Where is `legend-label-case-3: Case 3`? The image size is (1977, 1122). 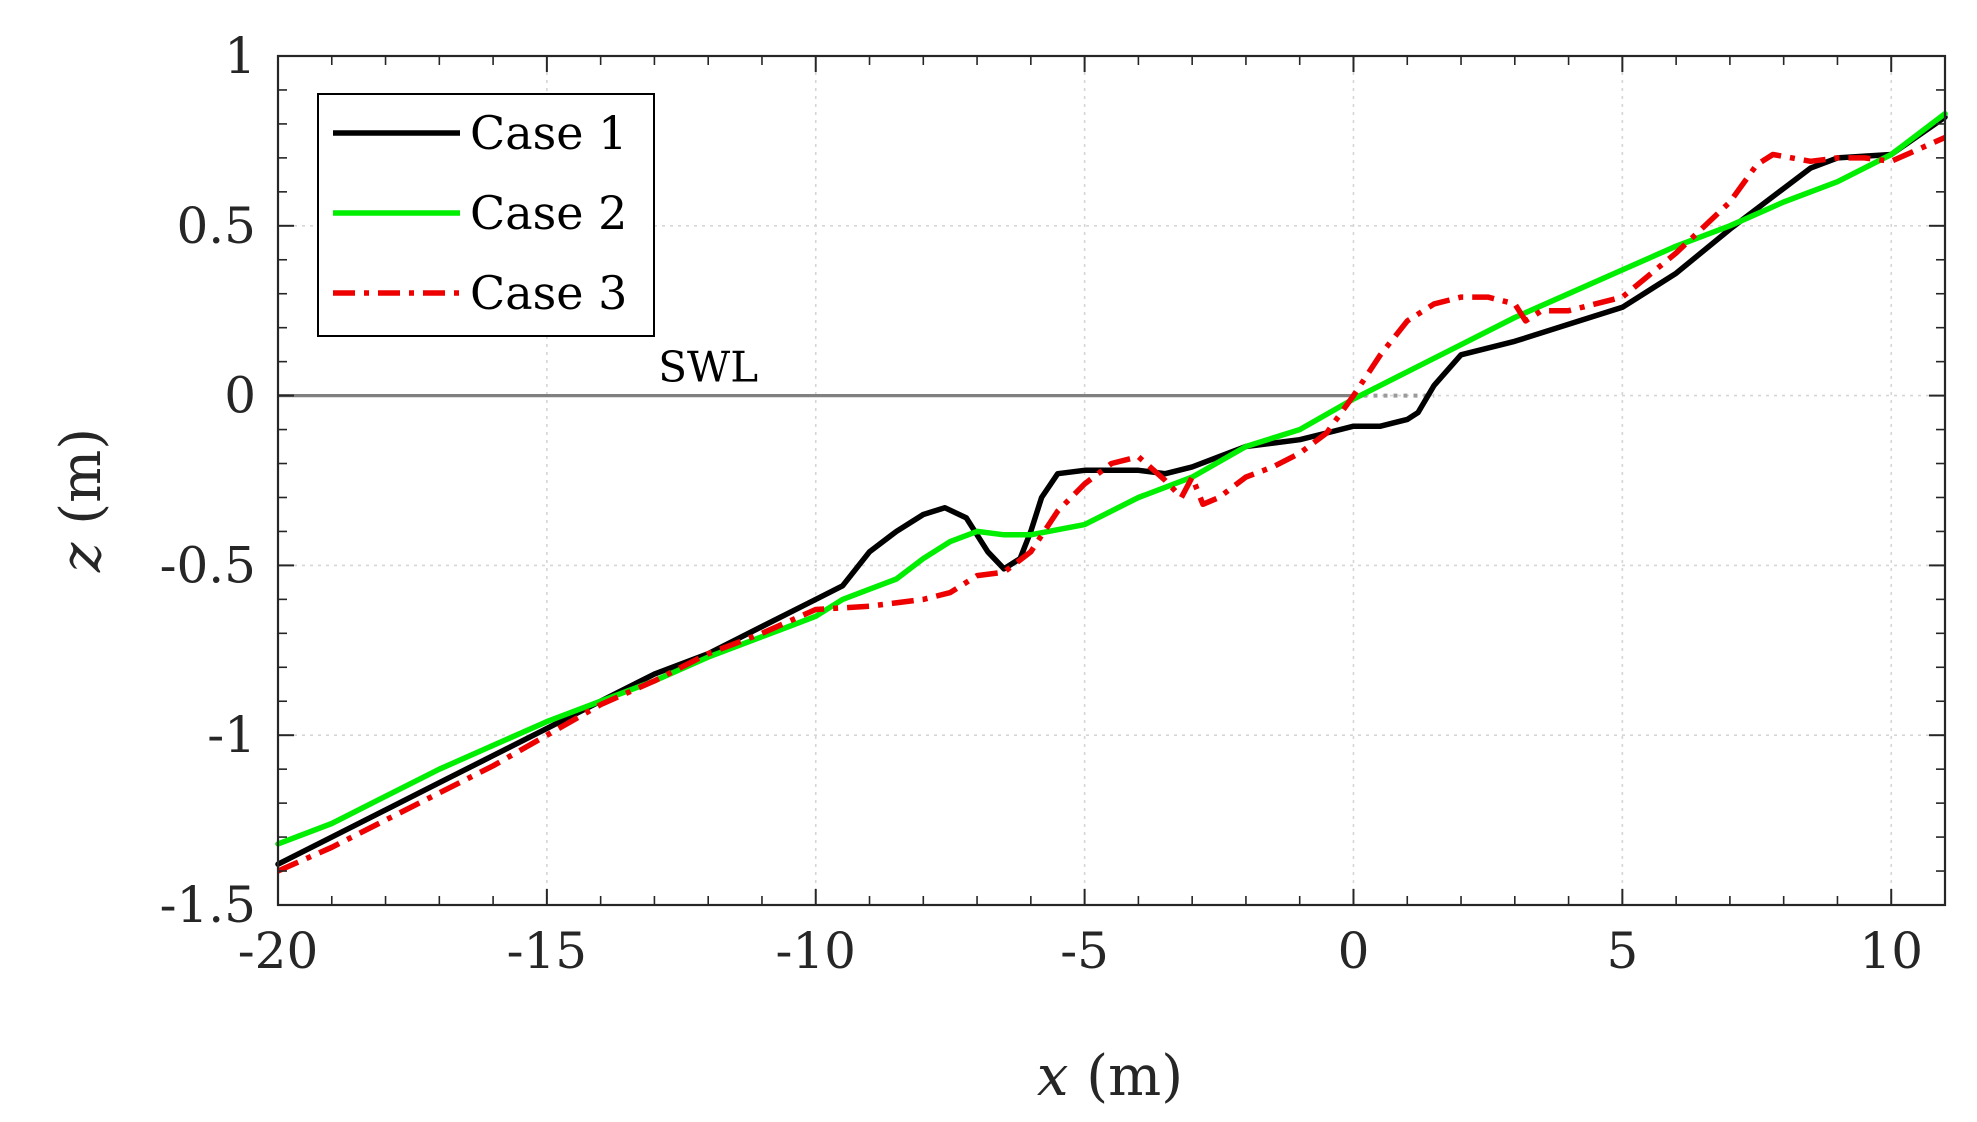 legend-label-case-3: Case 3 is located at coordinates (548, 293).